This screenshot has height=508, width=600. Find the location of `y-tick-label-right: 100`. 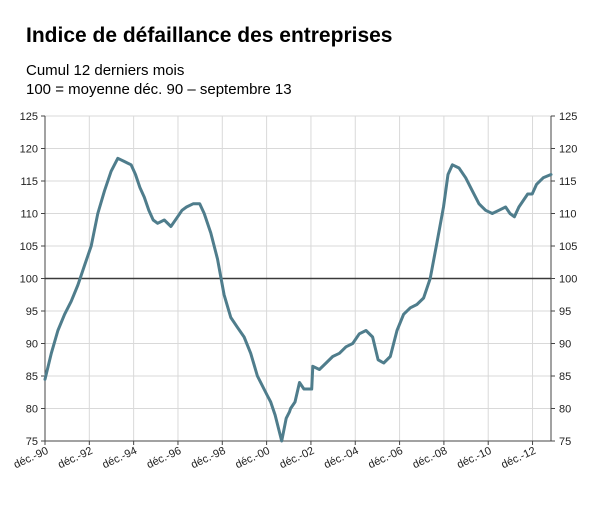

y-tick-label-right: 100 is located at coordinates (568, 280).